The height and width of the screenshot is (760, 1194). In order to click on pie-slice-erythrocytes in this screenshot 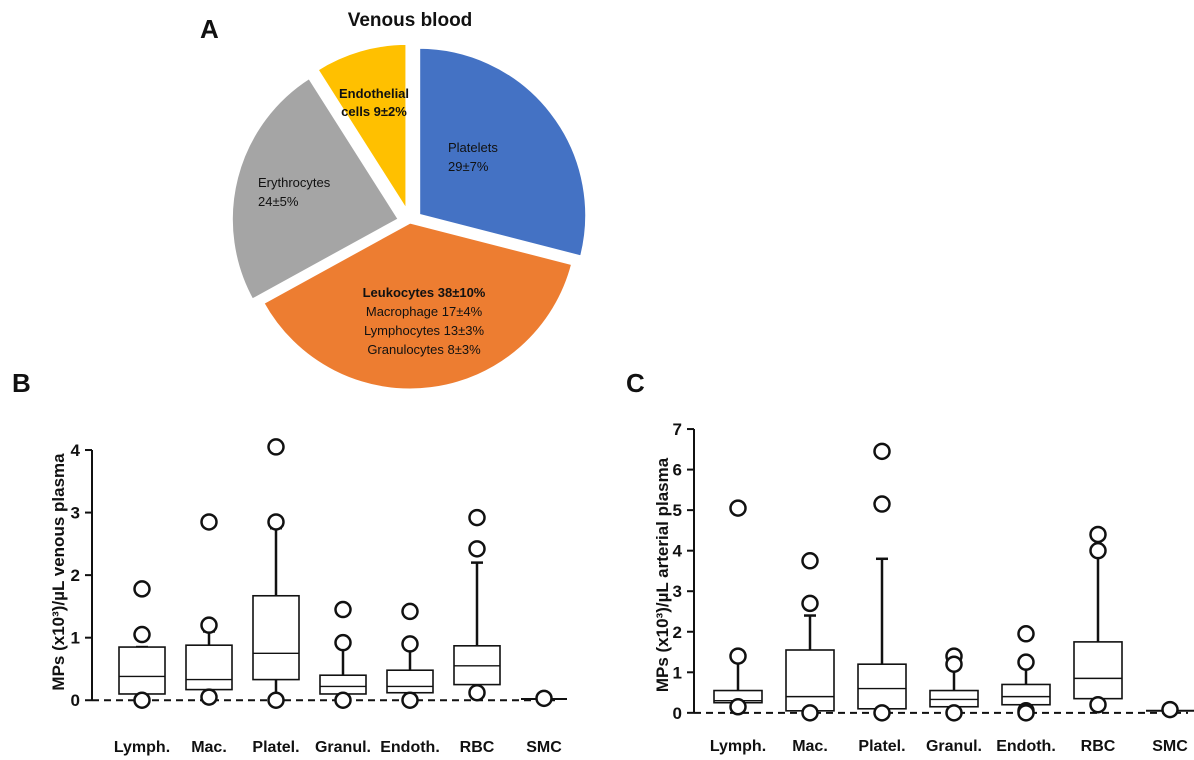, I will do `click(315, 189)`.